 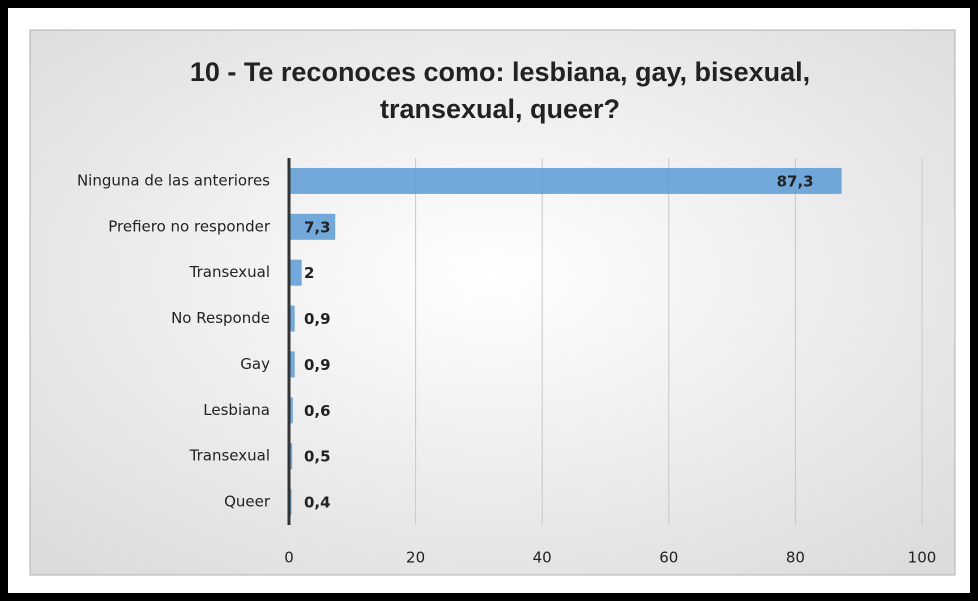 What do you see at coordinates (317, 227) in the screenshot?
I see `data-label: 7,3` at bounding box center [317, 227].